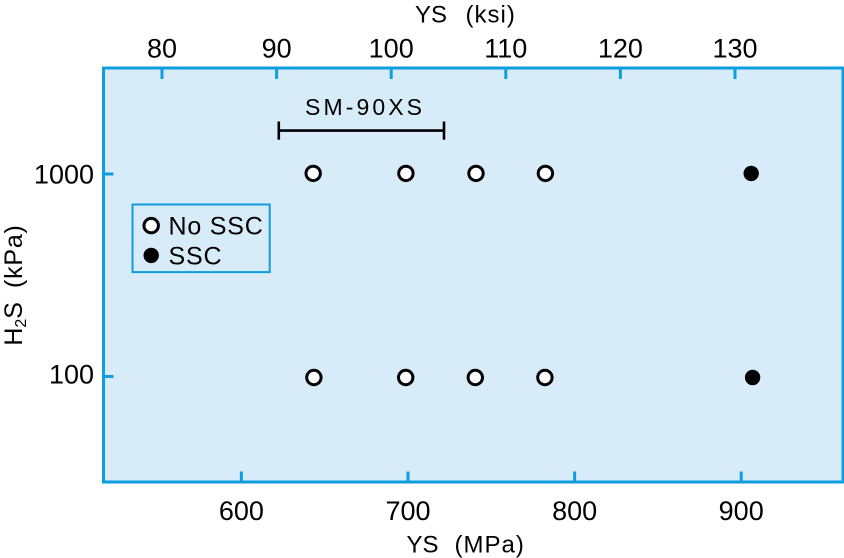  I want to click on svg-text: 900, so click(741, 511).